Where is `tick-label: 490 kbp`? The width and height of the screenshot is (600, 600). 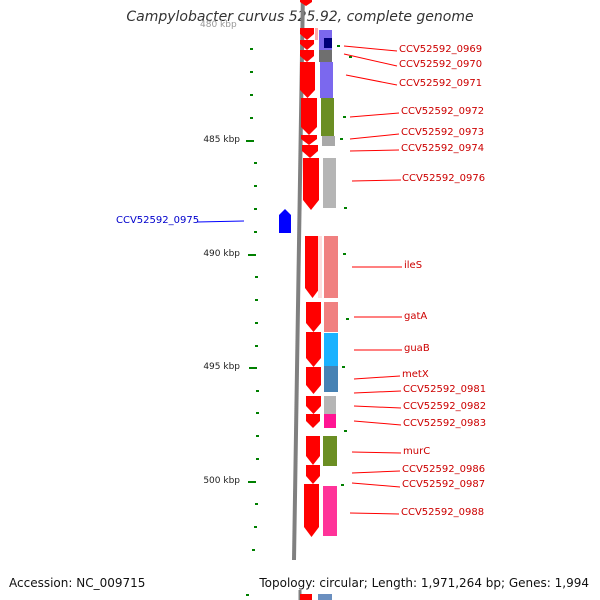 tick-label: 490 kbp is located at coordinates (221, 254).